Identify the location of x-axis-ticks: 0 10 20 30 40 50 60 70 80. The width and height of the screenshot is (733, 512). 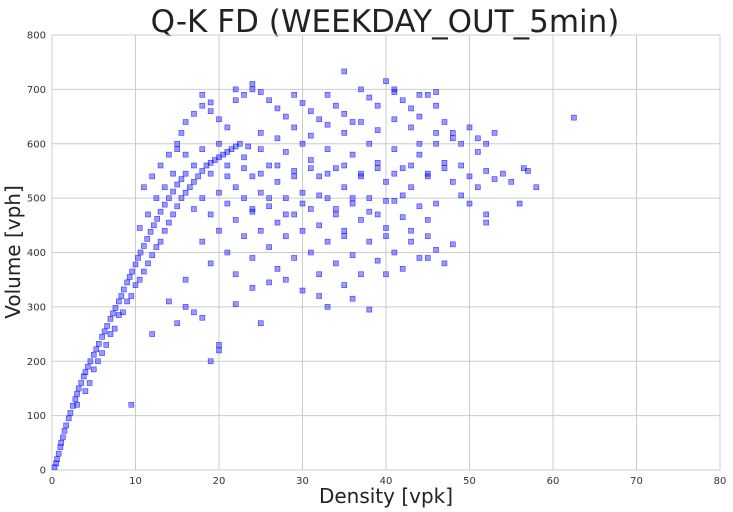
(388, 481).